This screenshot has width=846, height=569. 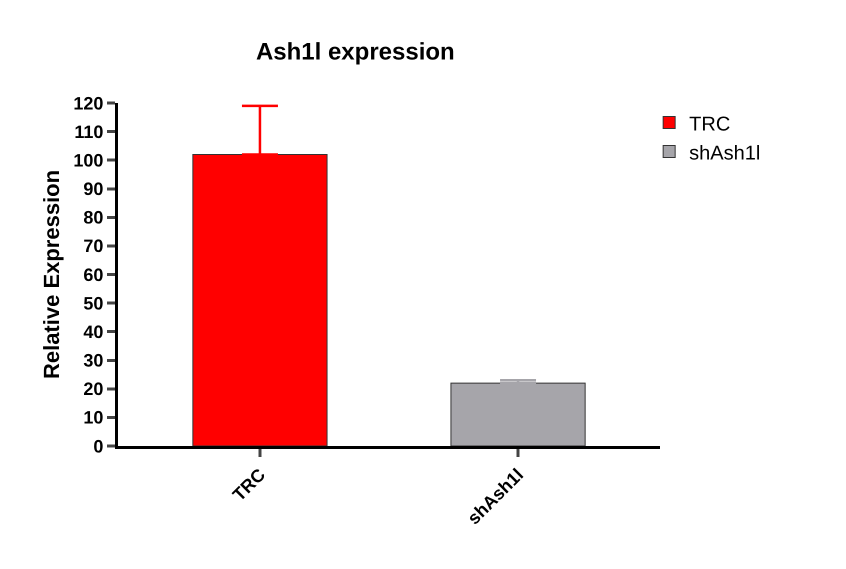 What do you see at coordinates (724, 153) in the screenshot?
I see `legend-label: shAsh1l` at bounding box center [724, 153].